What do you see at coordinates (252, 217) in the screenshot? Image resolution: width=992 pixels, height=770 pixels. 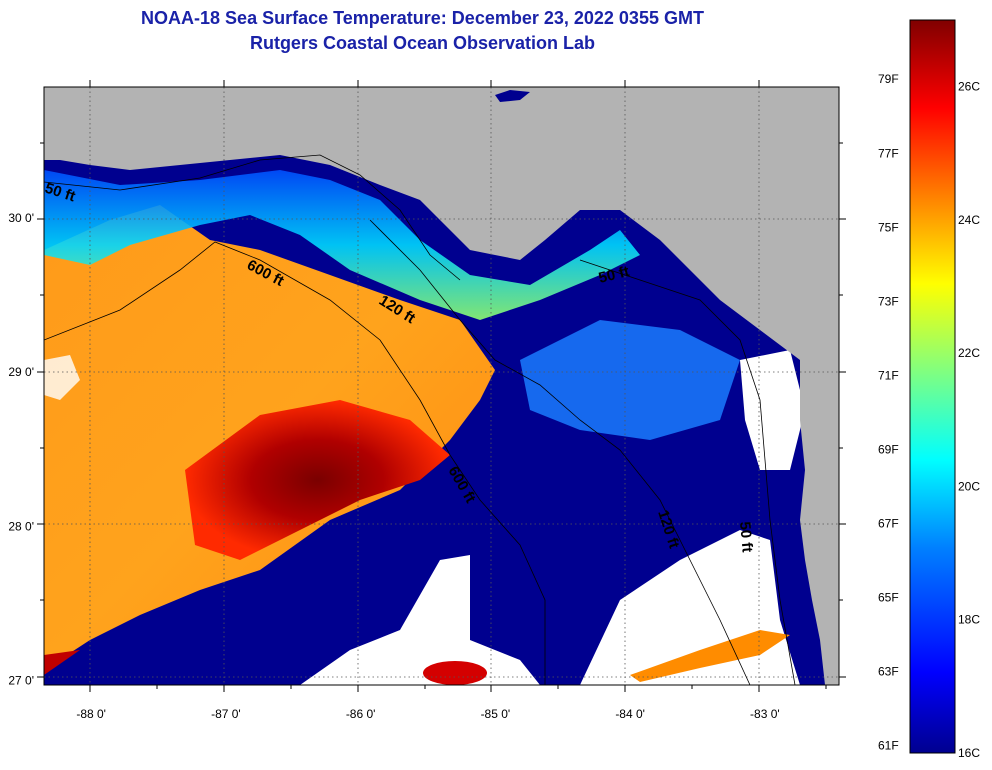 I see `contour-50ft-north` at bounding box center [252, 217].